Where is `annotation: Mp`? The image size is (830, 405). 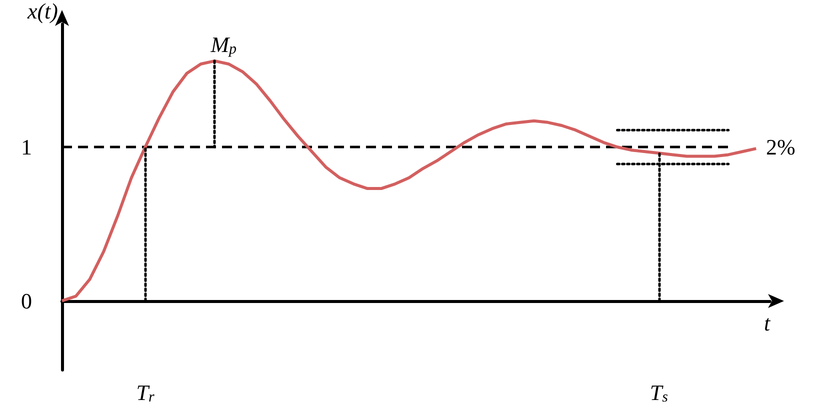
annotation: Mp is located at coordinates (224, 45).